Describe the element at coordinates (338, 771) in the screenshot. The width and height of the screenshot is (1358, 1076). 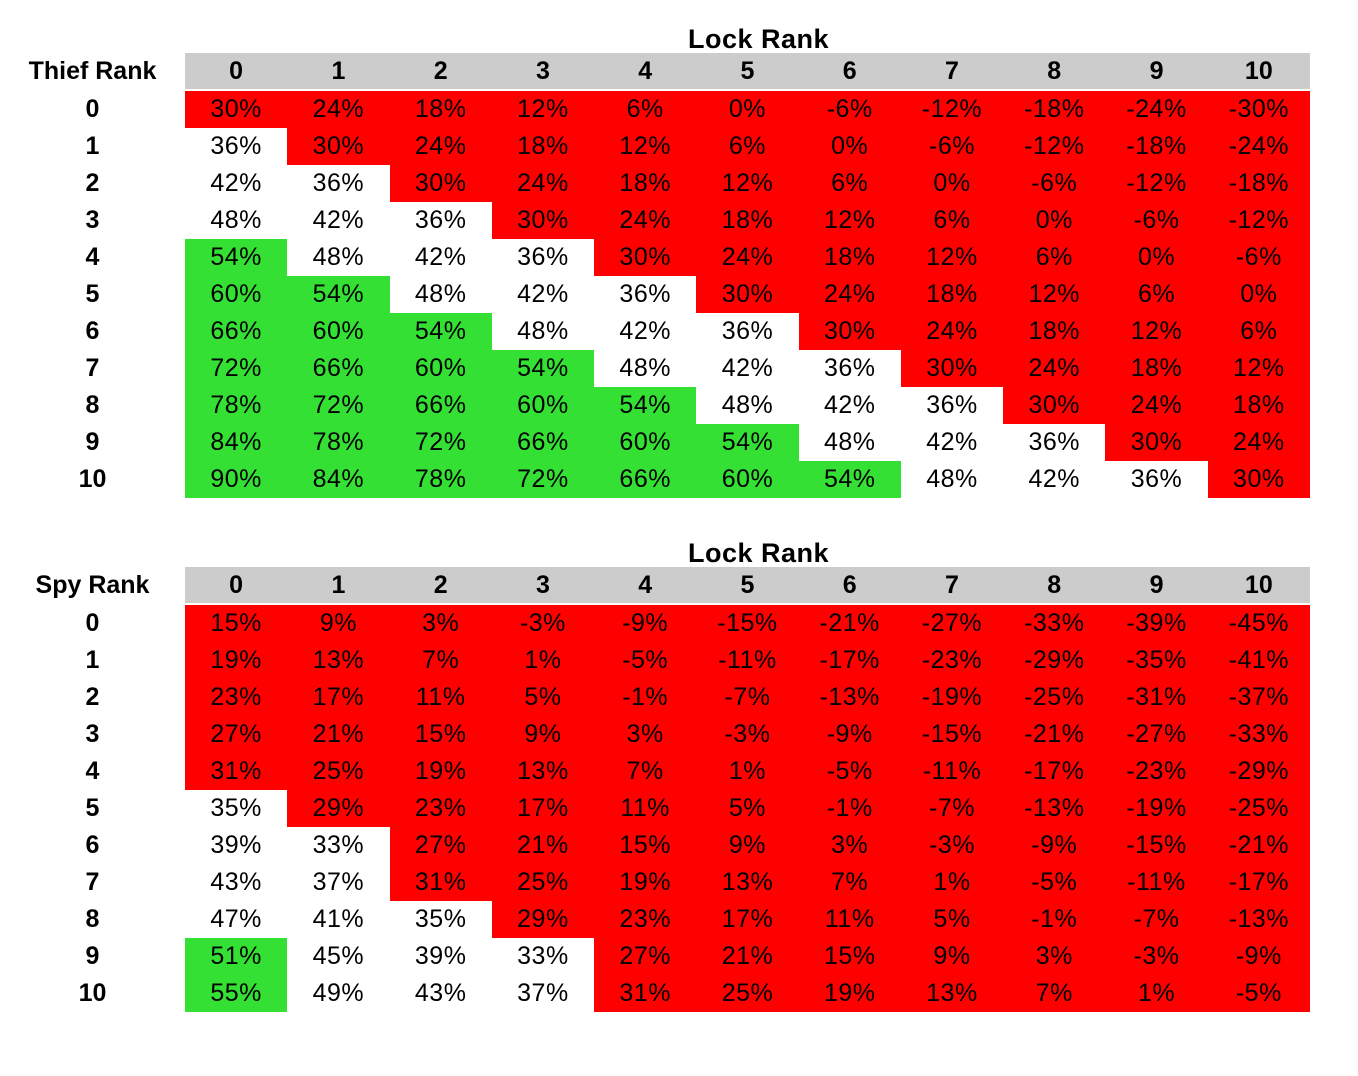
I see `grid-cell: 25%` at that location.